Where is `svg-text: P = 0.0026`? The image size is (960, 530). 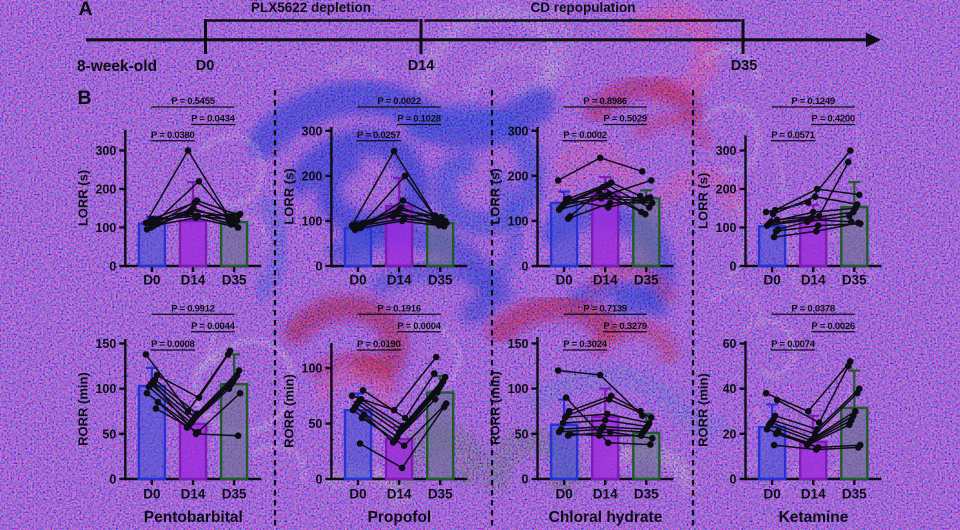 svg-text: P = 0.0026 is located at coordinates (833, 326).